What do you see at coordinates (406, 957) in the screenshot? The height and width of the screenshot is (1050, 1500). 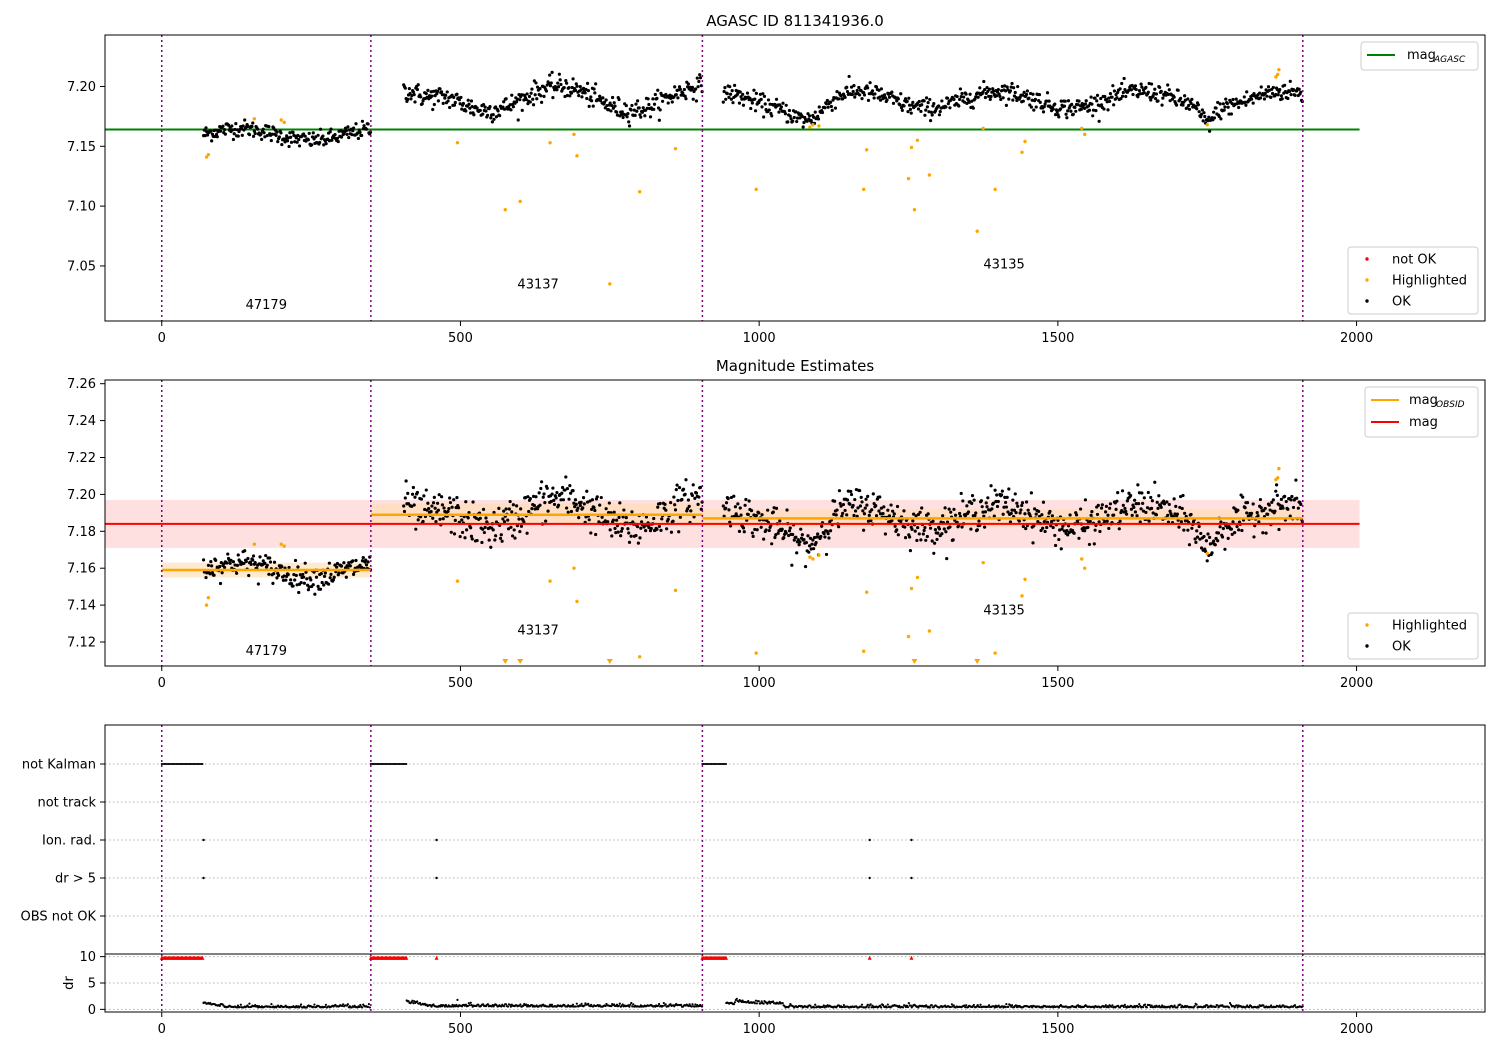 I see `dr-clipped-marker` at bounding box center [406, 957].